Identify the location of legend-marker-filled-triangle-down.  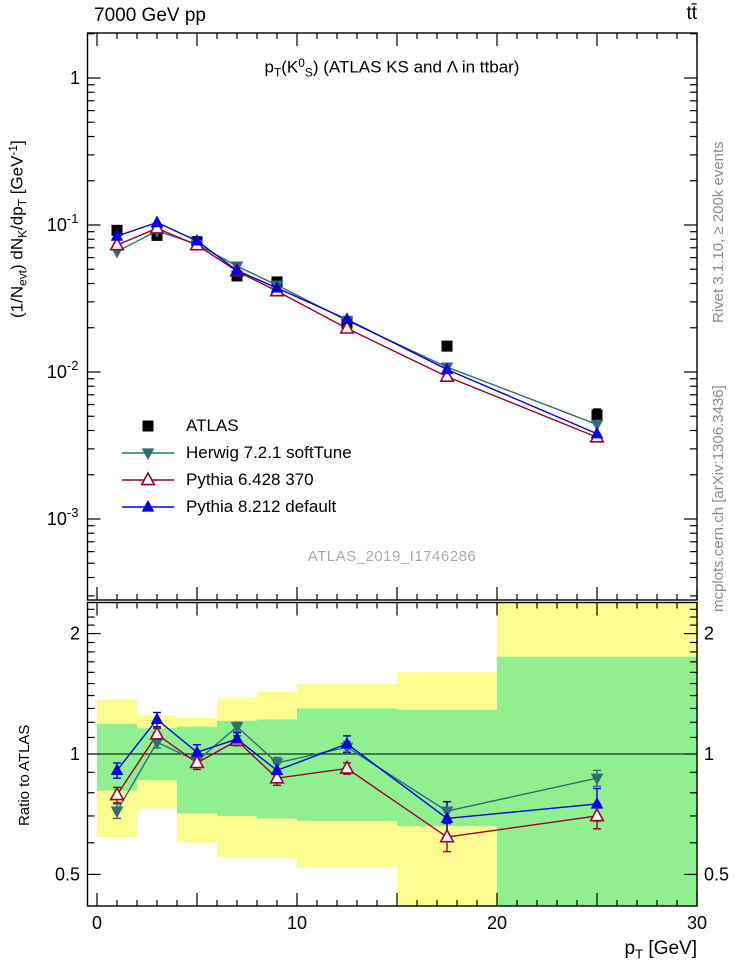
(148, 453).